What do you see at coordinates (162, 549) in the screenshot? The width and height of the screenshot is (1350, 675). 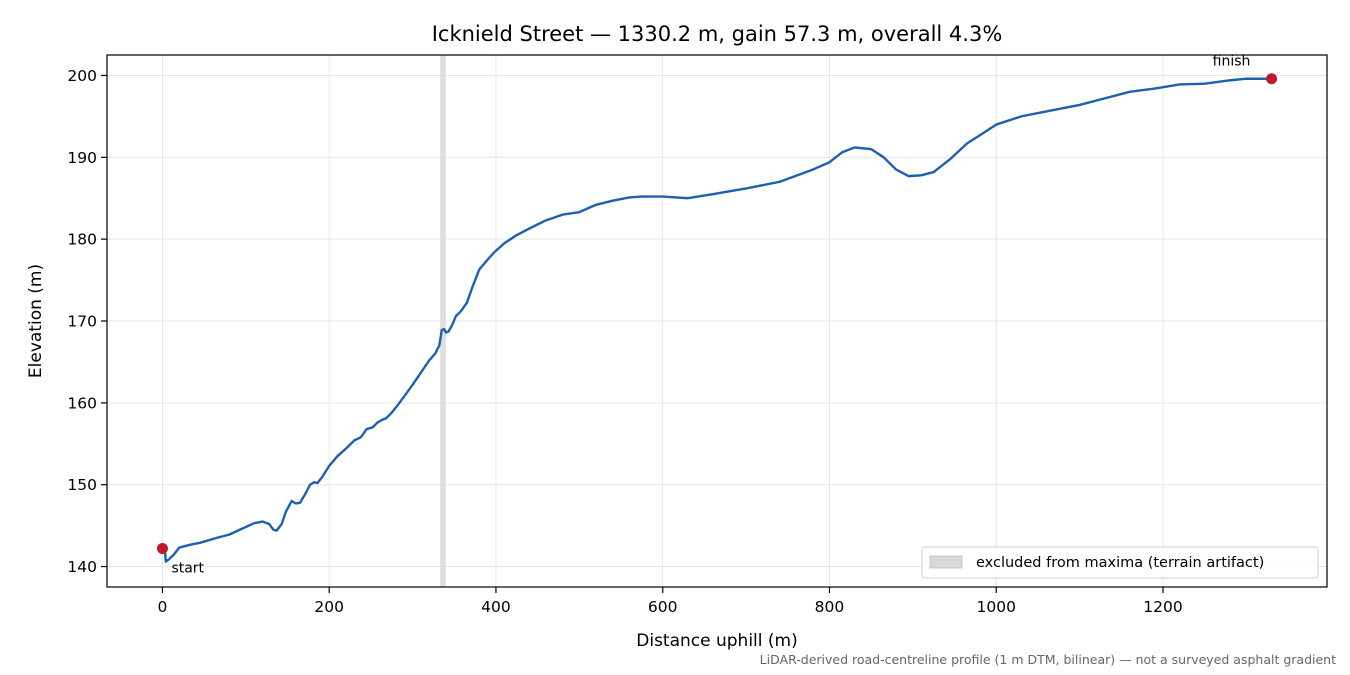 I see `start-marker` at bounding box center [162, 549].